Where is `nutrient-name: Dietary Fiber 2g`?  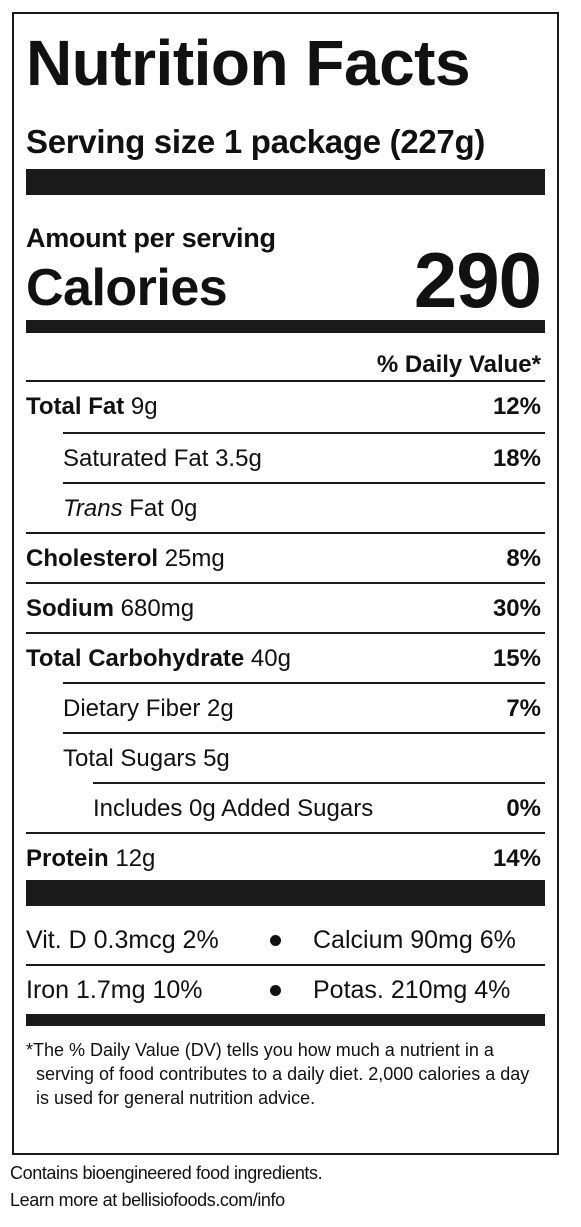 nutrient-name: Dietary Fiber 2g is located at coordinates (148, 708).